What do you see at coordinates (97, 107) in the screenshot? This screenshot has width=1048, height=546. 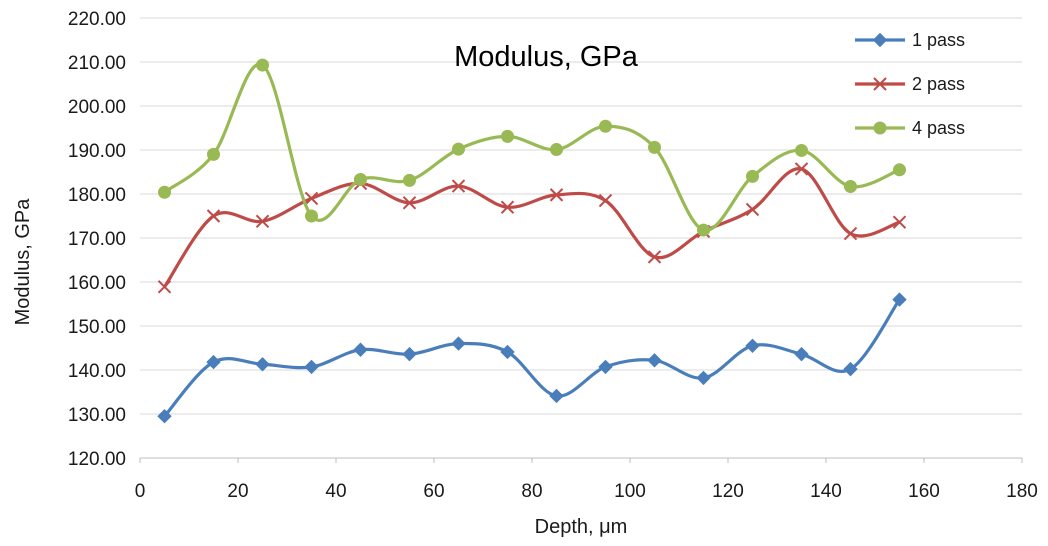 I see `y-tick-label: 200.00` at bounding box center [97, 107].